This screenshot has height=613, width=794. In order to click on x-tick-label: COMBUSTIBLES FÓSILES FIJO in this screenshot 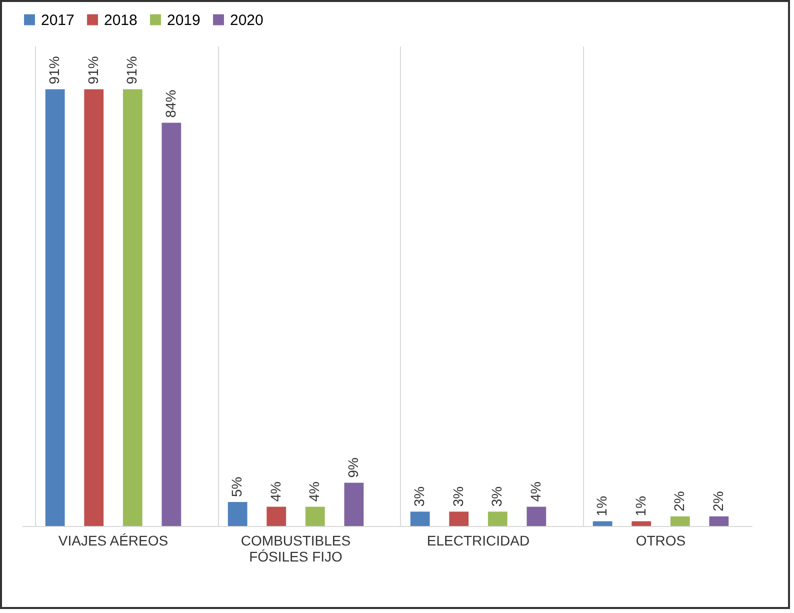, I will do `click(295, 548)`.